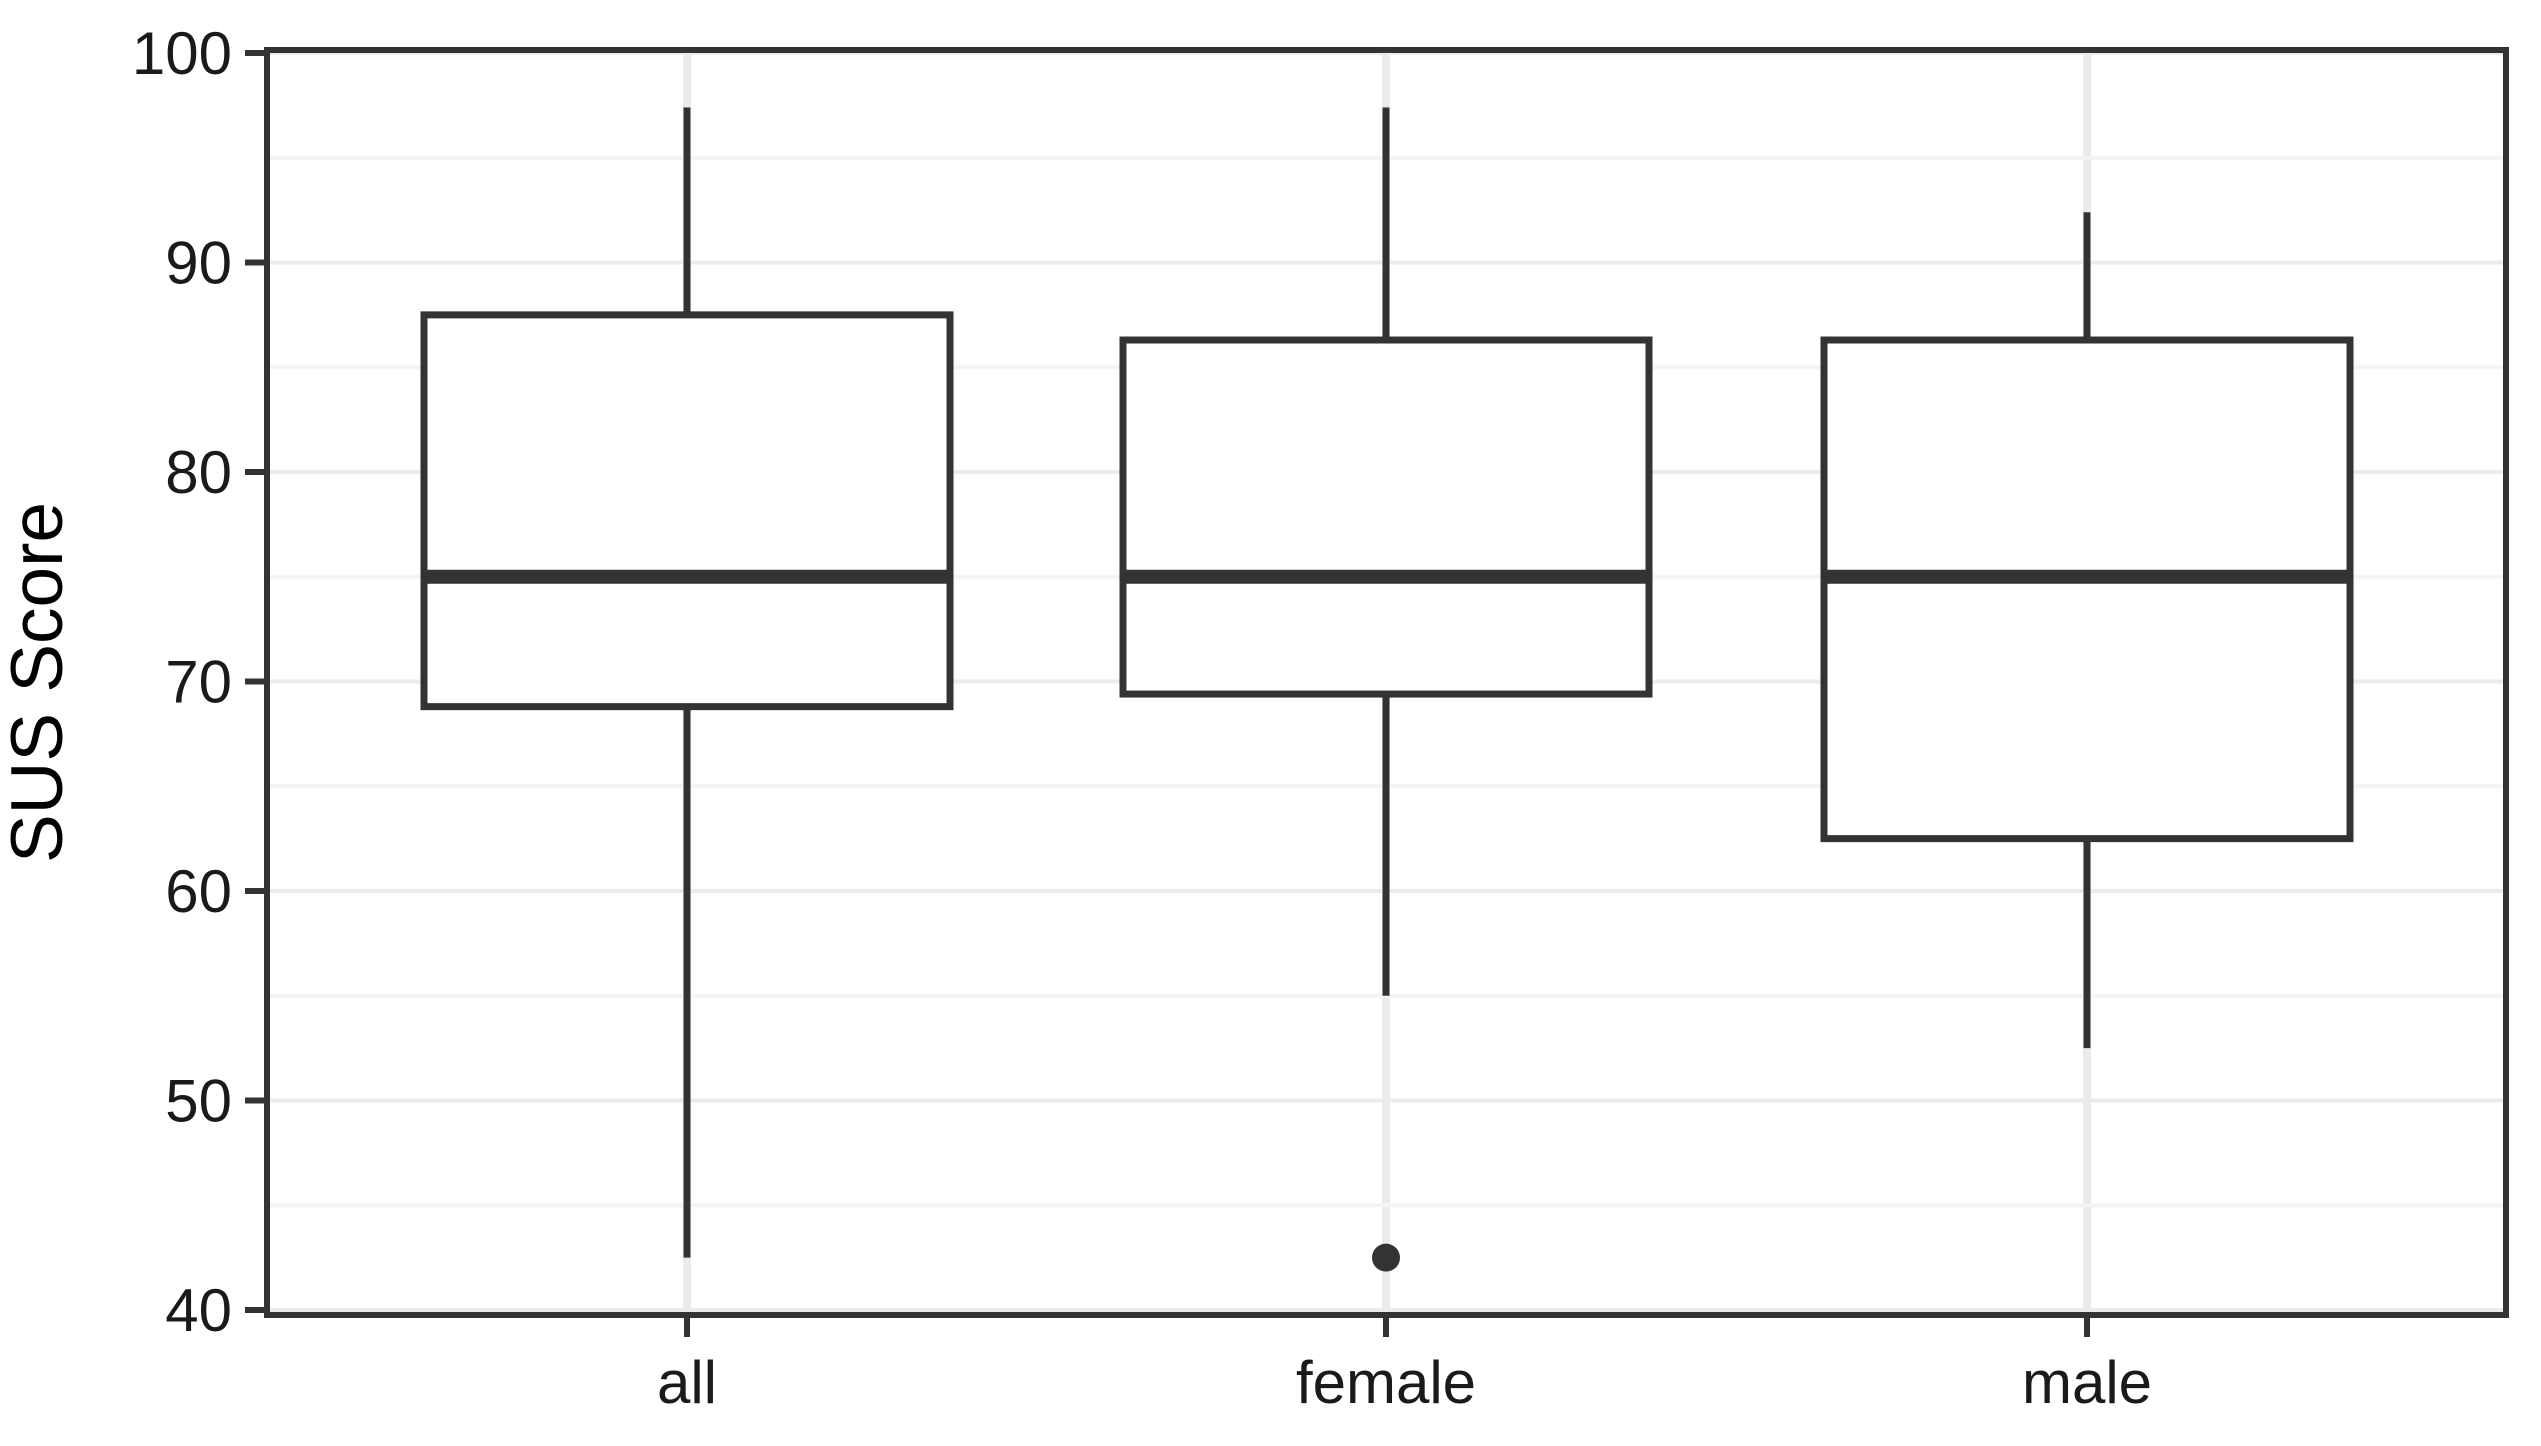  I want to click on boxplot-male, so click(2087, 630).